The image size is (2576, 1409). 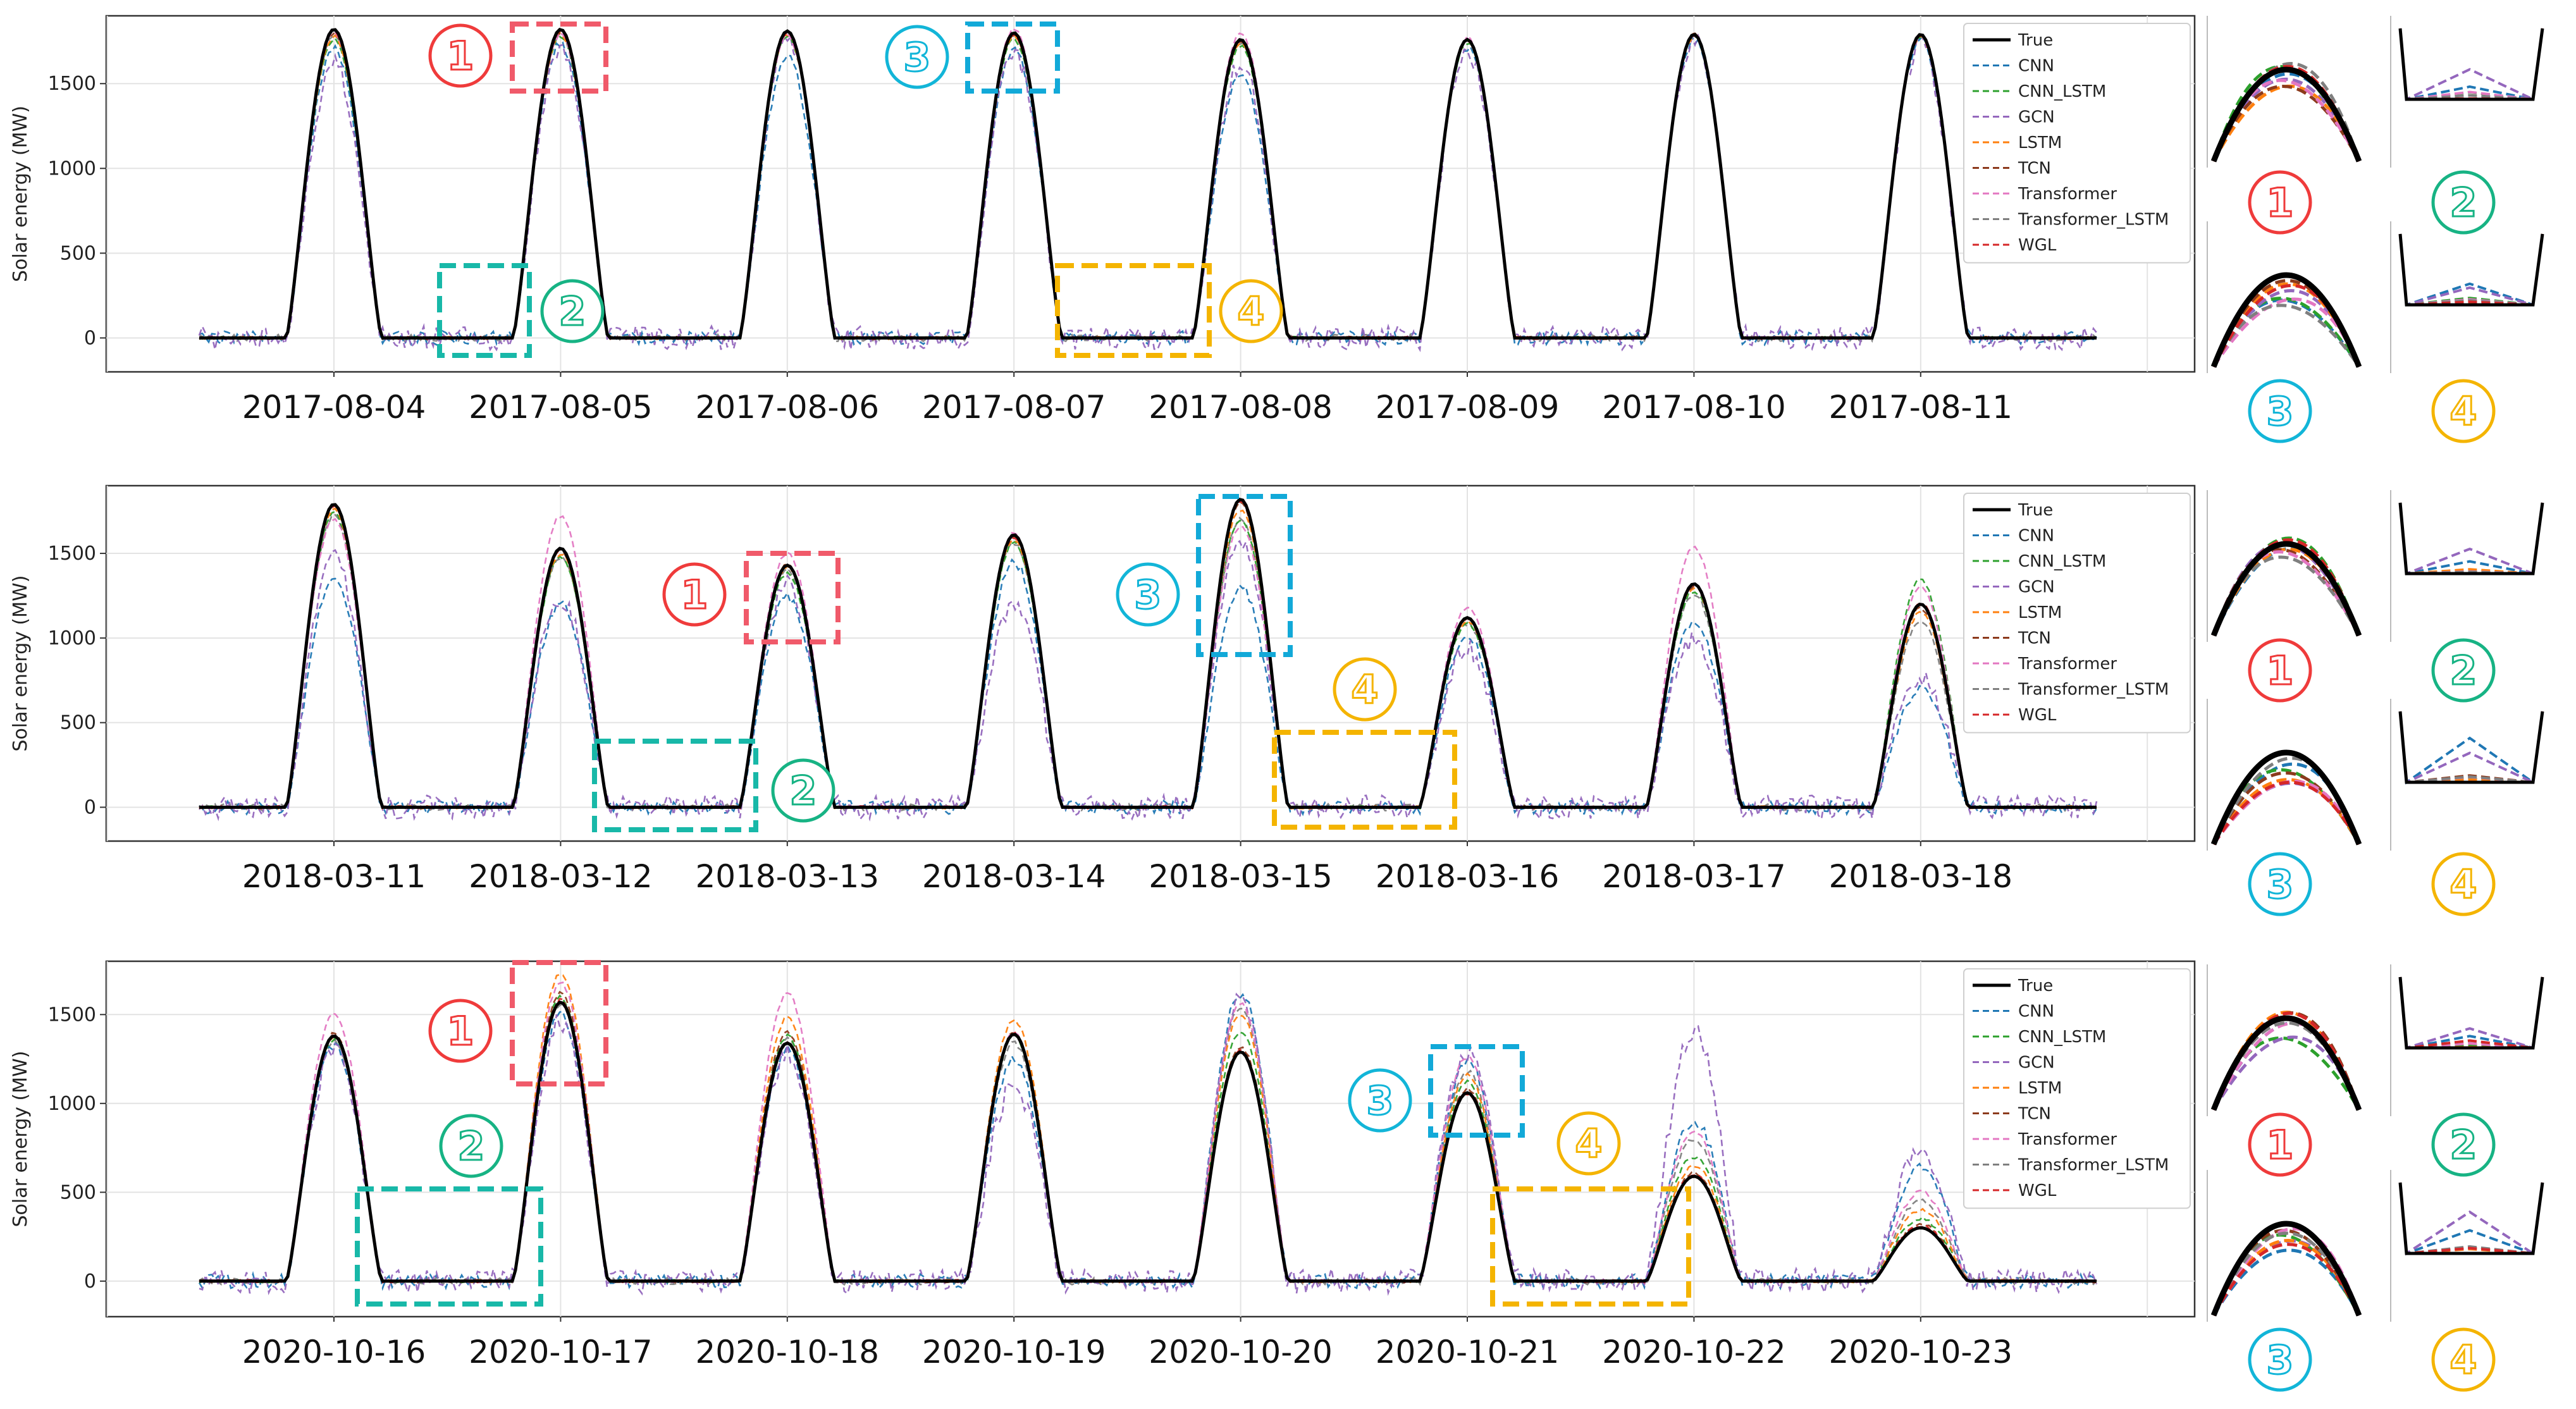 What do you see at coordinates (2375, 703) in the screenshot?
I see `zoom-insets-2: 1 2 3 4` at bounding box center [2375, 703].